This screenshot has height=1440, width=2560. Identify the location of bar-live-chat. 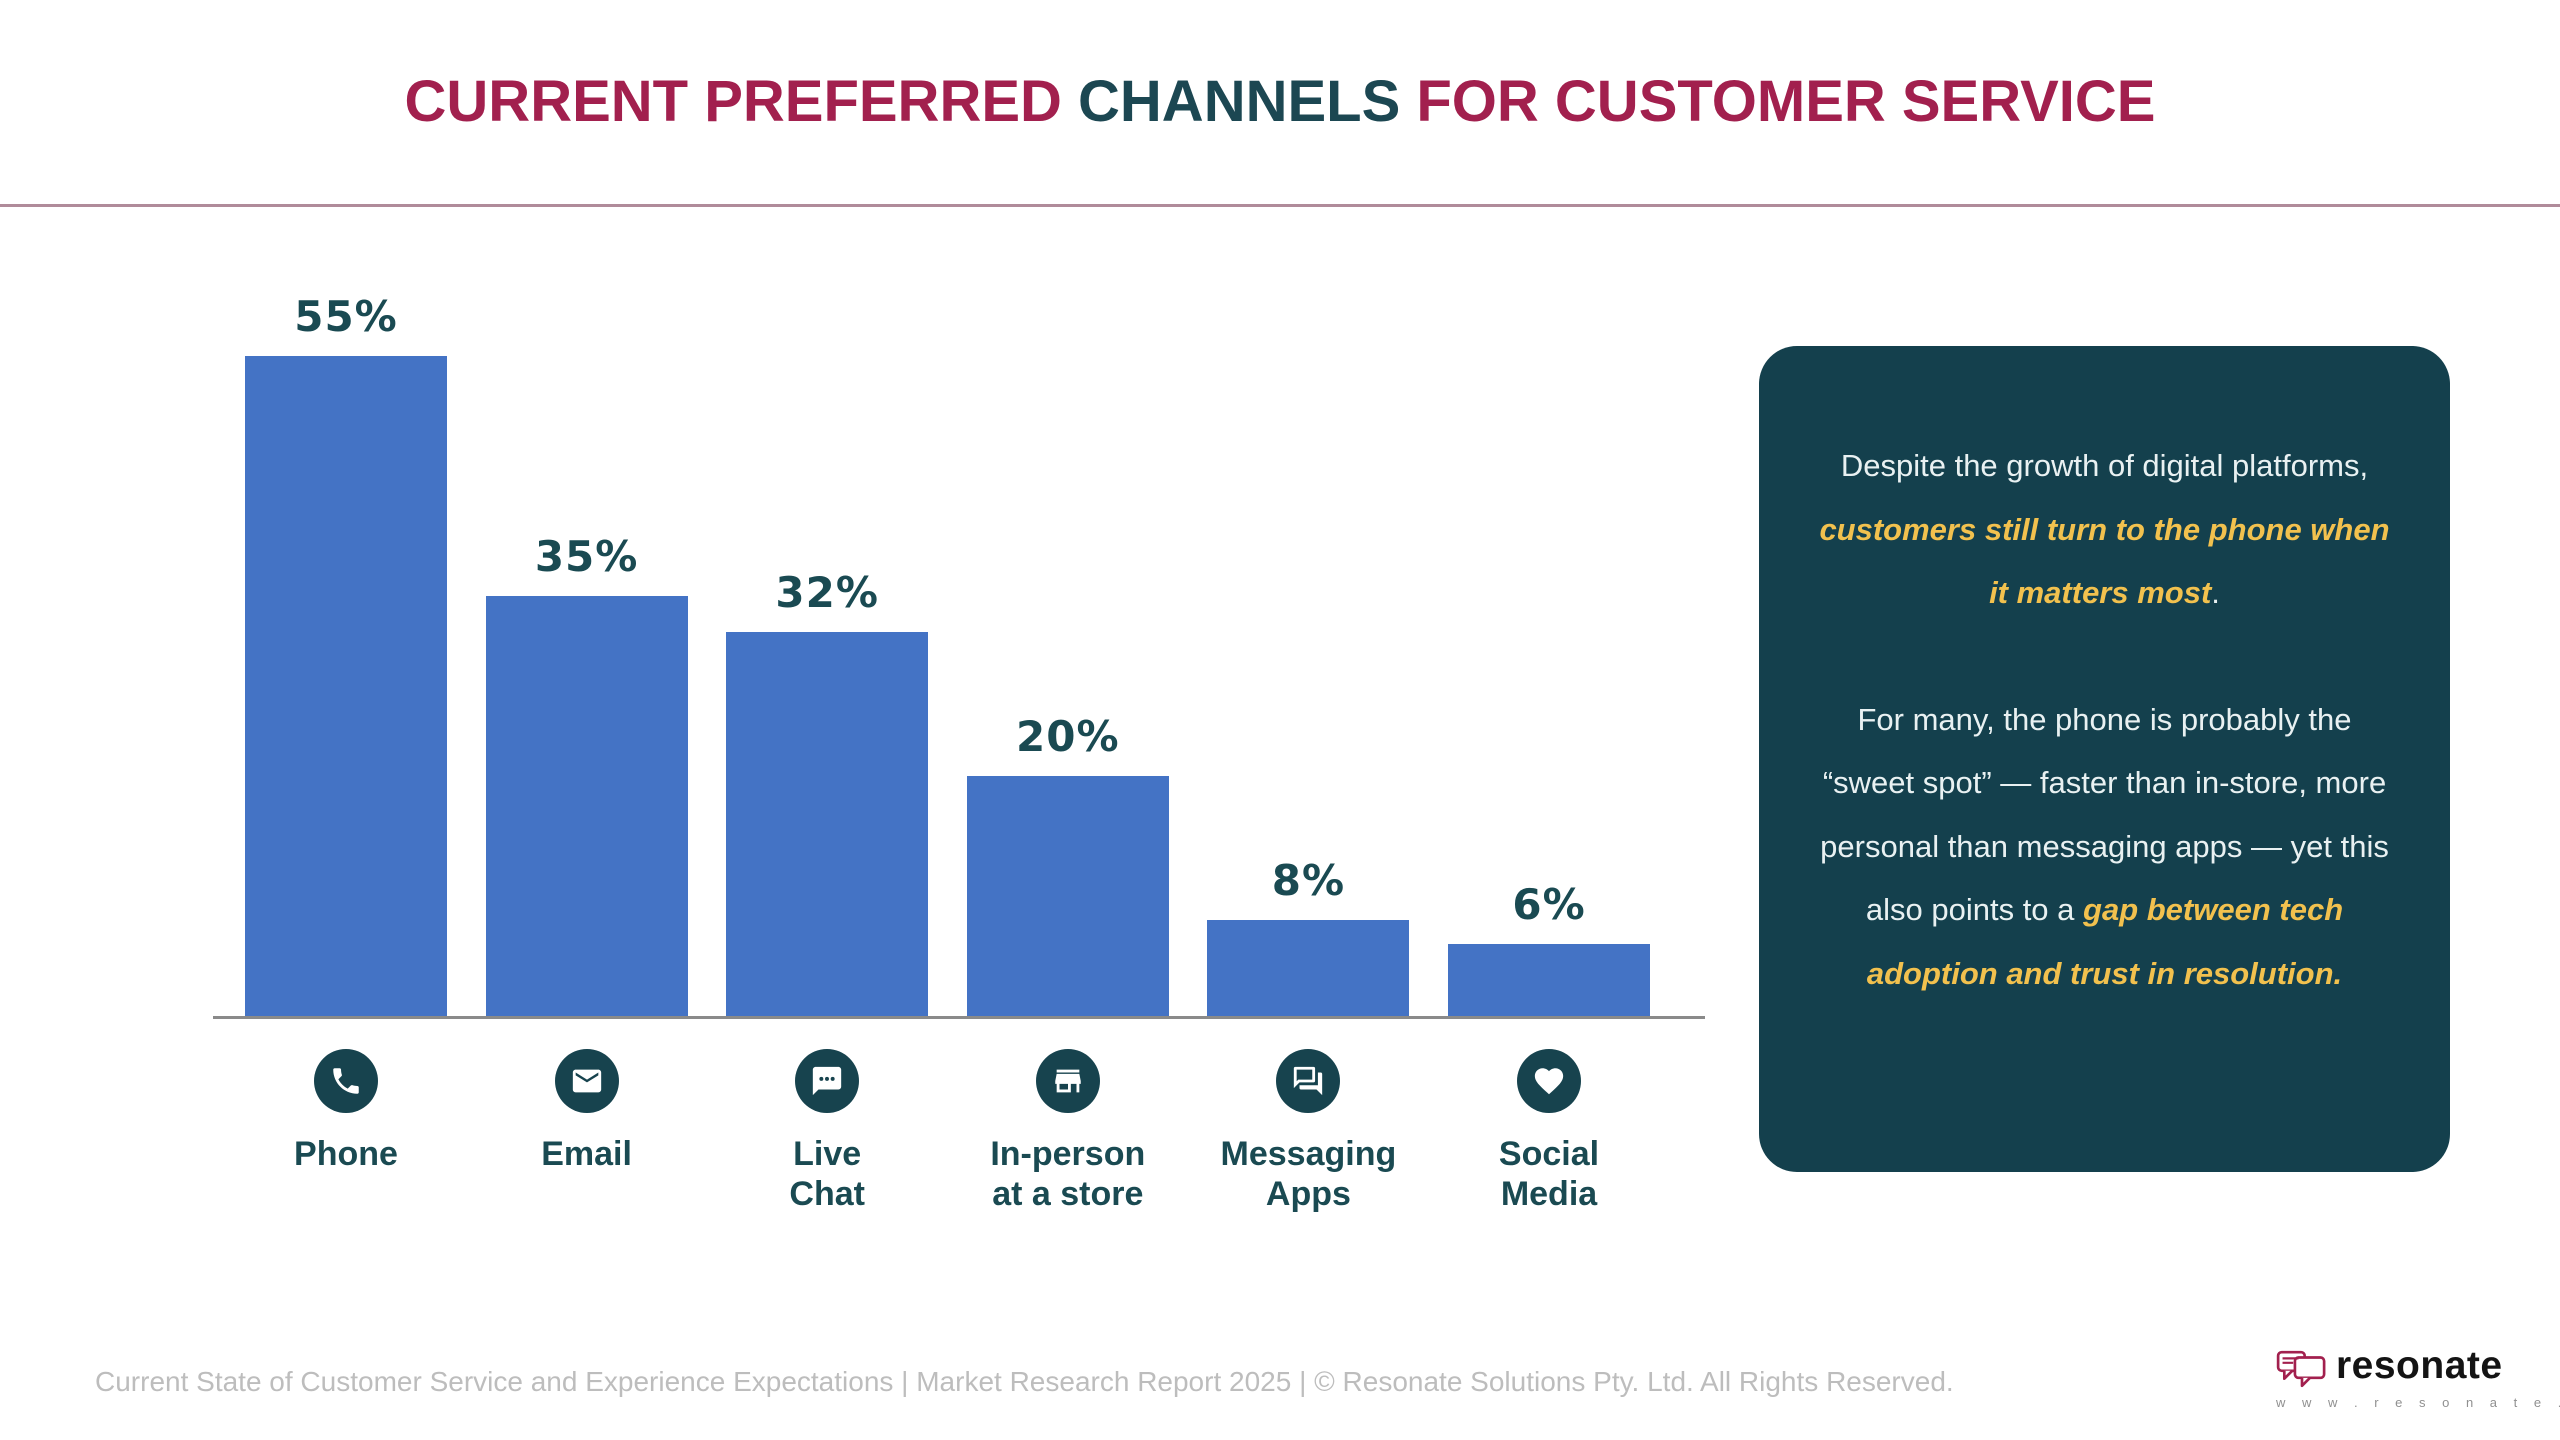
(827, 824).